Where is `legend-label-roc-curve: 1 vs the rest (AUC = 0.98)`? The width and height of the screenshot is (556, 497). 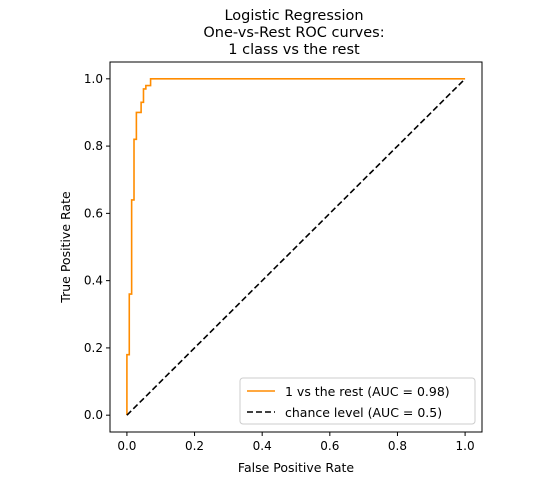
legend-label-roc-curve: 1 vs the rest (AUC = 0.98) is located at coordinates (367, 391).